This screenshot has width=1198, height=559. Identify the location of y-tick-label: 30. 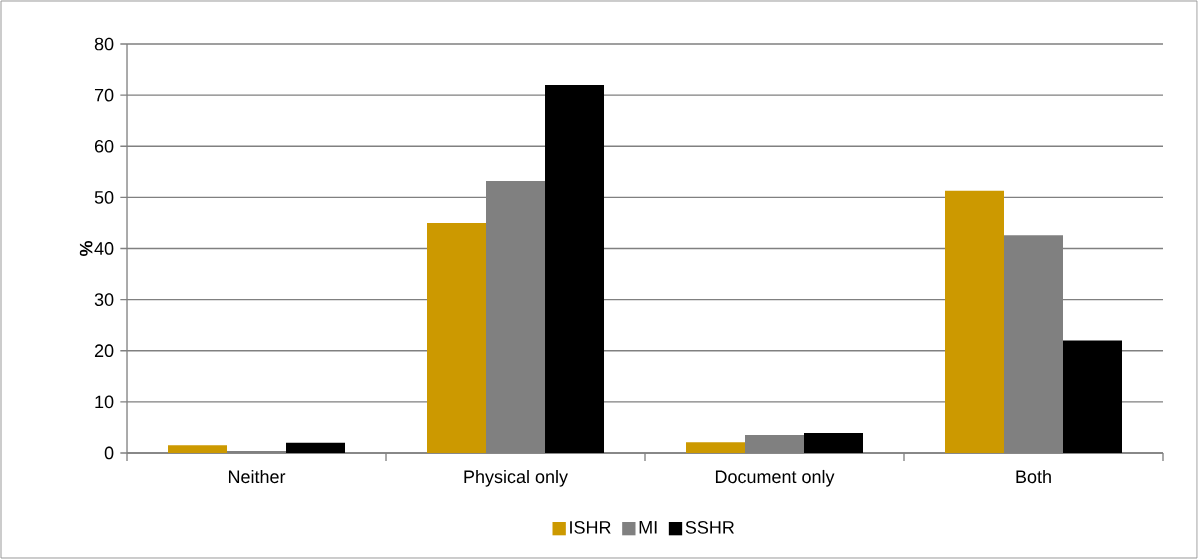
(104, 299).